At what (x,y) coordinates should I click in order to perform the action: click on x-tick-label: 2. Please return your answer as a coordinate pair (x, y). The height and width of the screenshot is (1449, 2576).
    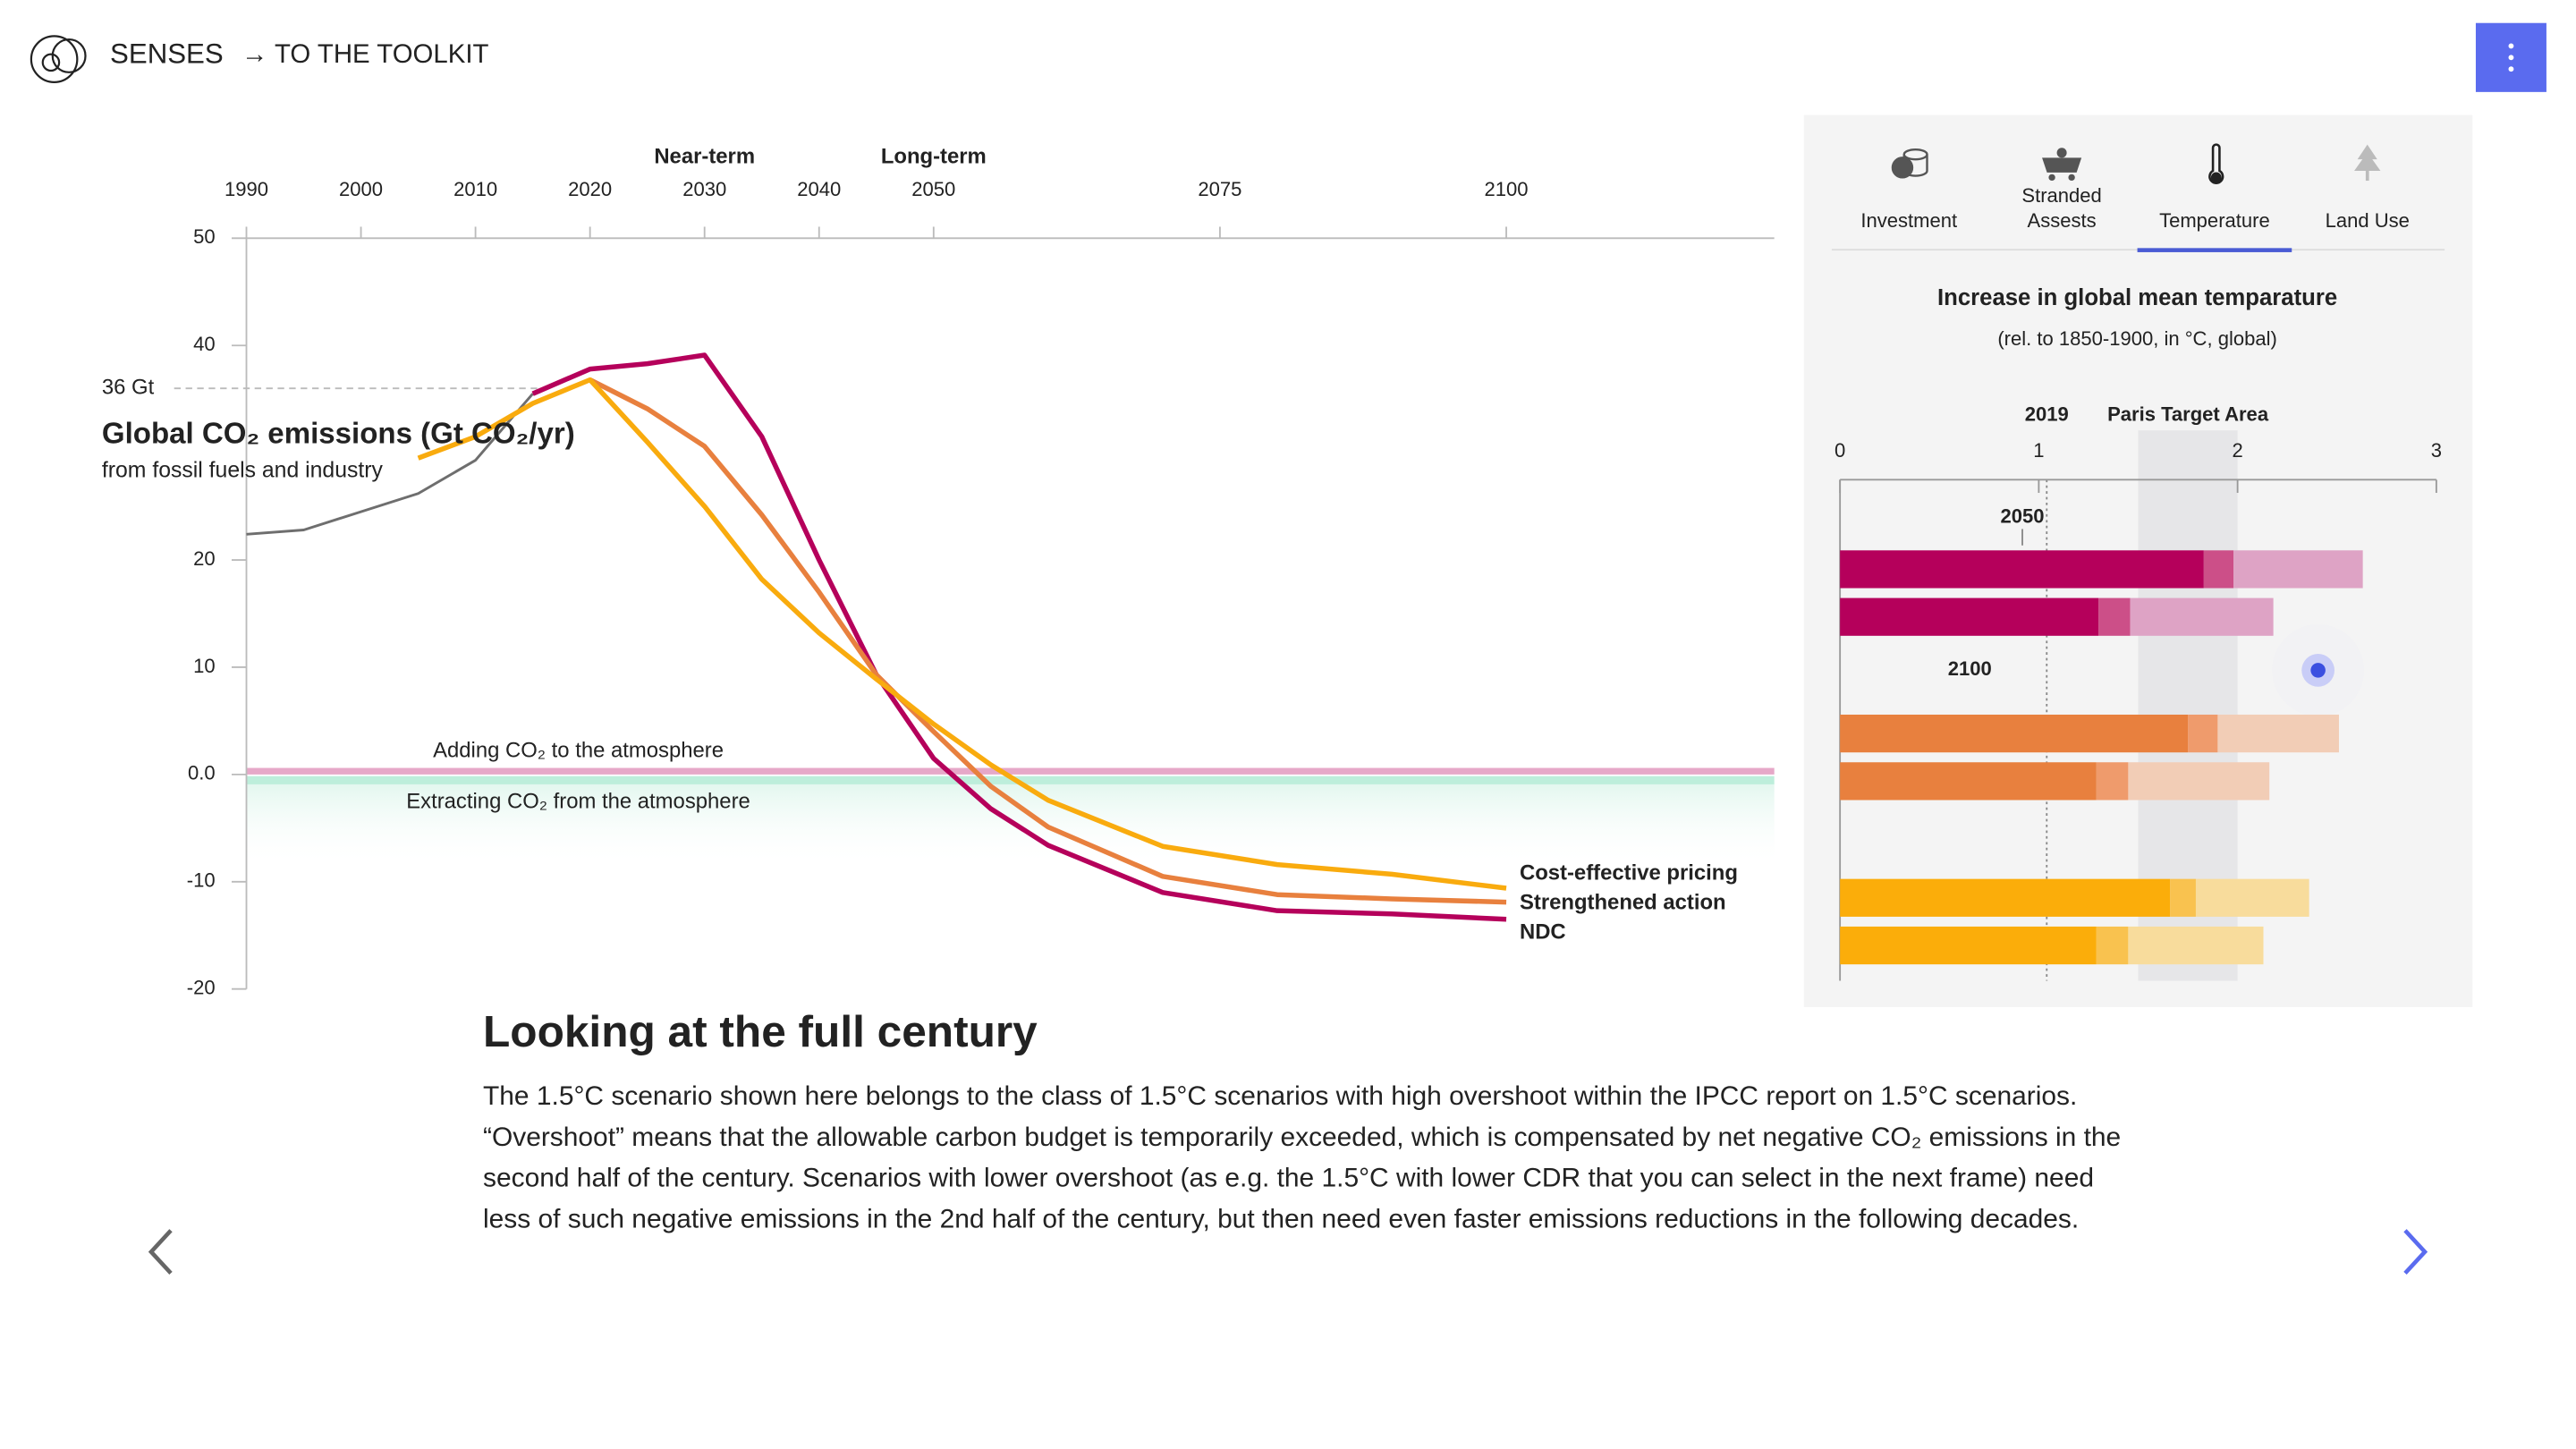
    Looking at the image, I should click on (2237, 450).